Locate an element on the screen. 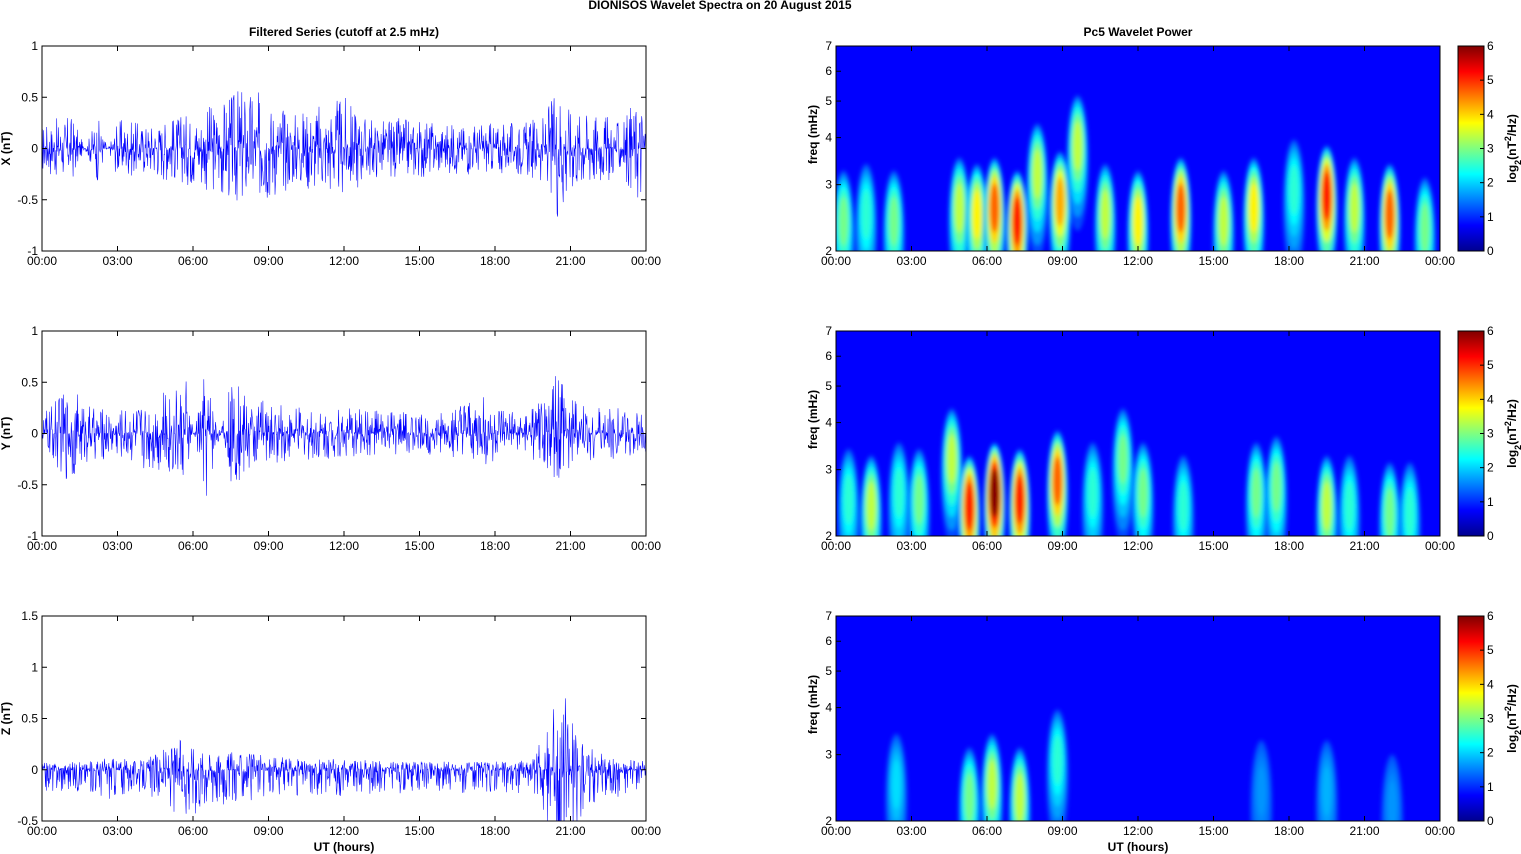 The image size is (1521, 854). y-axis-label: Y (nT) is located at coordinates (6, 434).